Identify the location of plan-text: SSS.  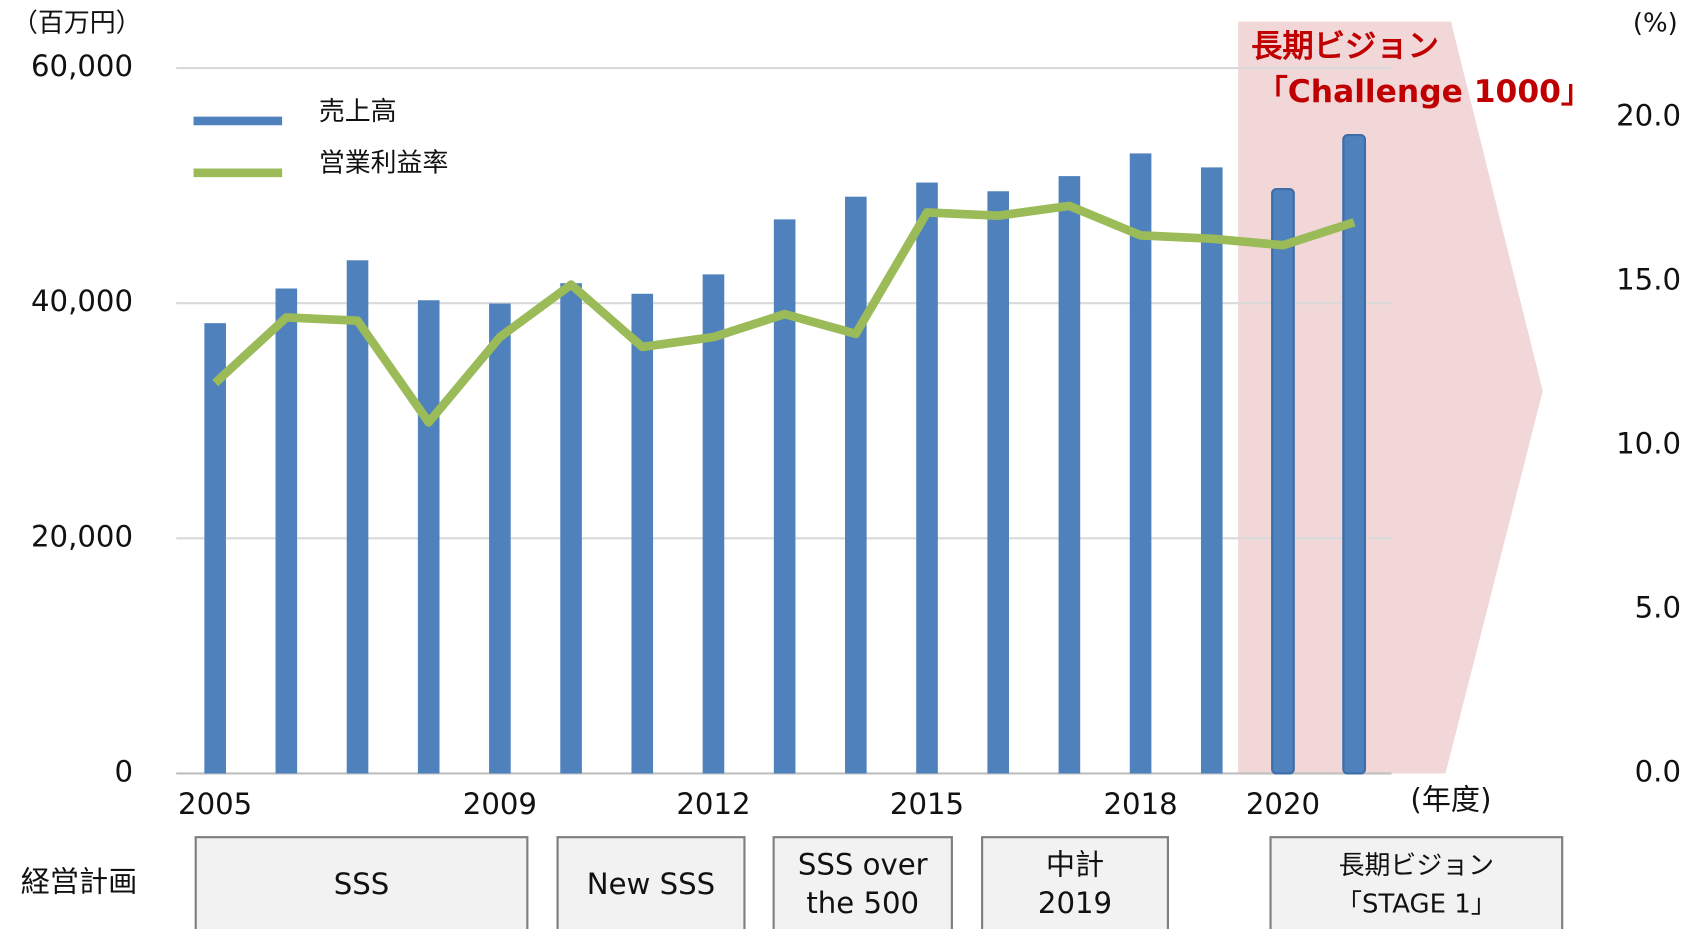
(362, 884).